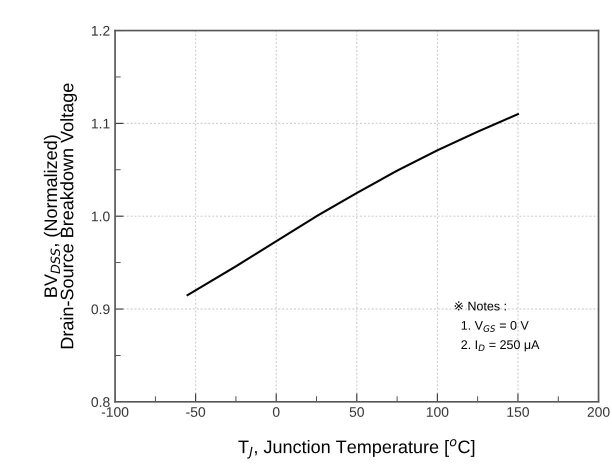 The width and height of the screenshot is (612, 470). I want to click on x-tick-label: -100, so click(115, 412).